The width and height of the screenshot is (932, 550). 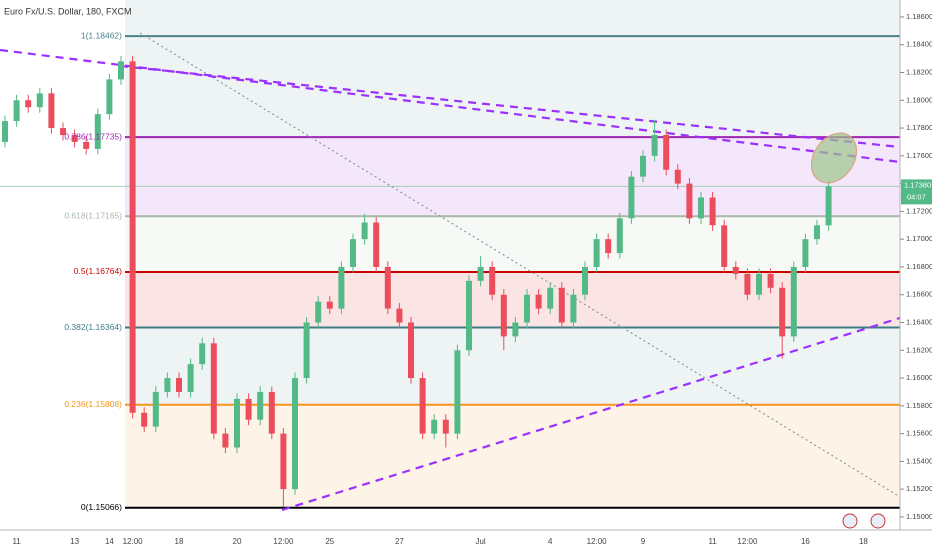 What do you see at coordinates (93, 404) in the screenshot?
I see `fib-label: 0.236(1.15808)` at bounding box center [93, 404].